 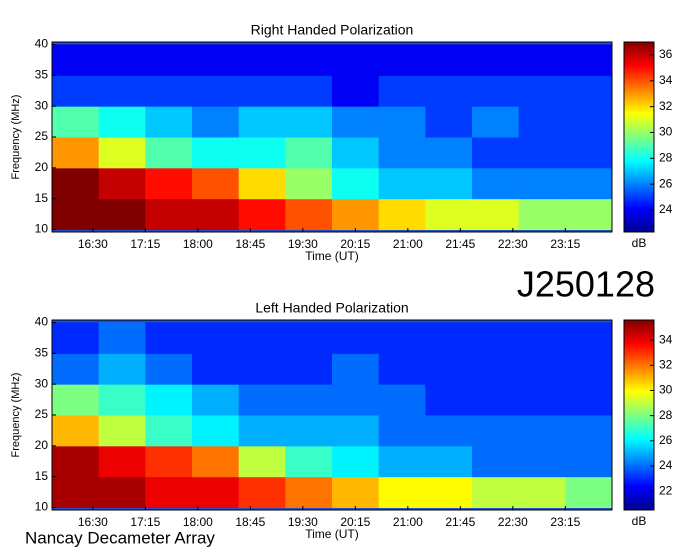 What do you see at coordinates (666, 465) in the screenshot?
I see `colorbar-tick-label: 24` at bounding box center [666, 465].